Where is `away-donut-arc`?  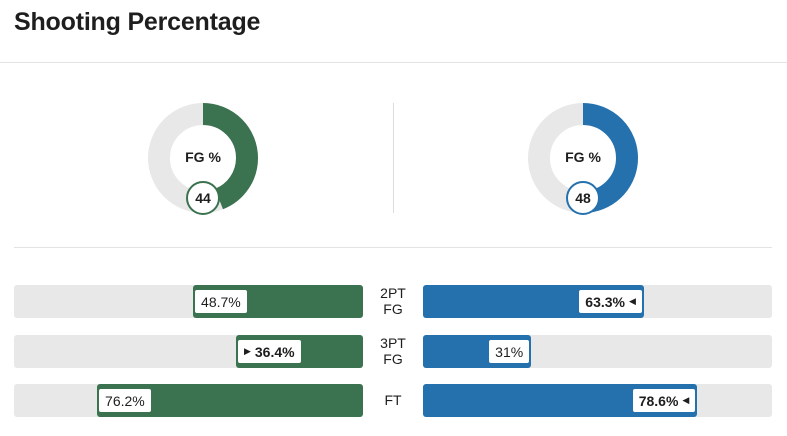 away-donut-arc is located at coordinates (583, 158).